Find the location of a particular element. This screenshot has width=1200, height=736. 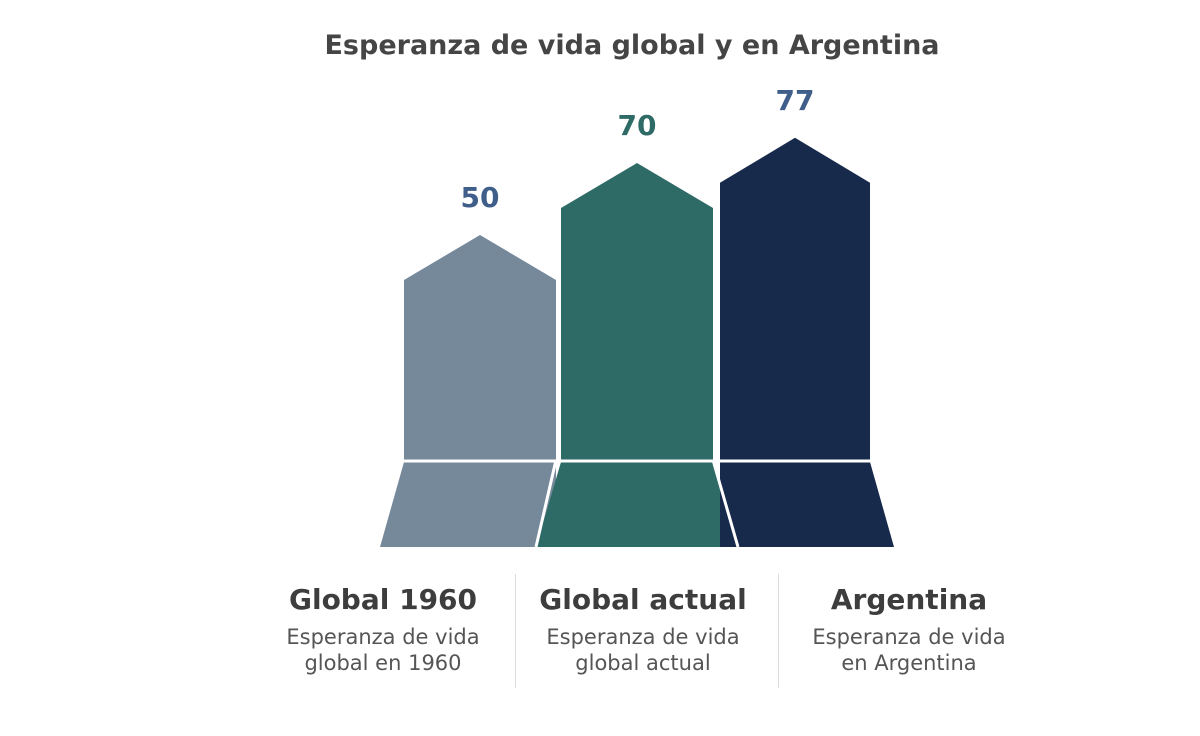

bar-global-actual is located at coordinates (637, 311).